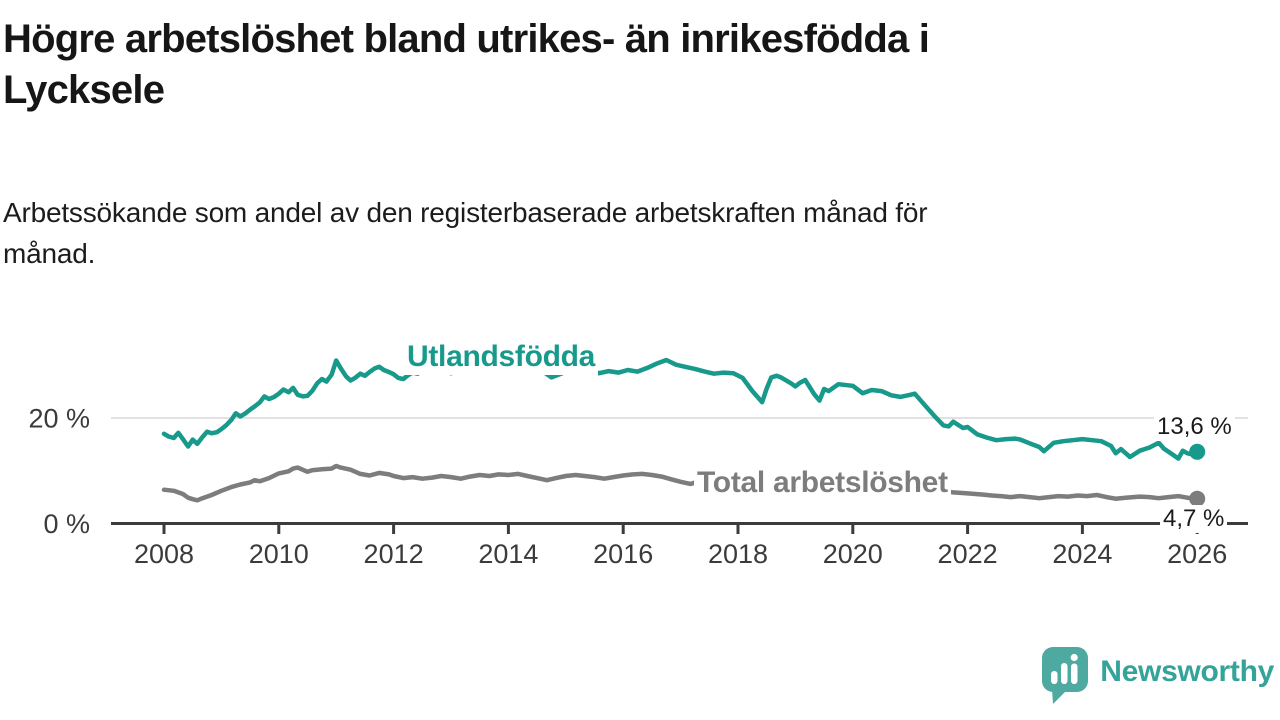 The width and height of the screenshot is (1280, 720). Describe the element at coordinates (1054, 677) in the screenshot. I see `logo-bar-small` at that location.